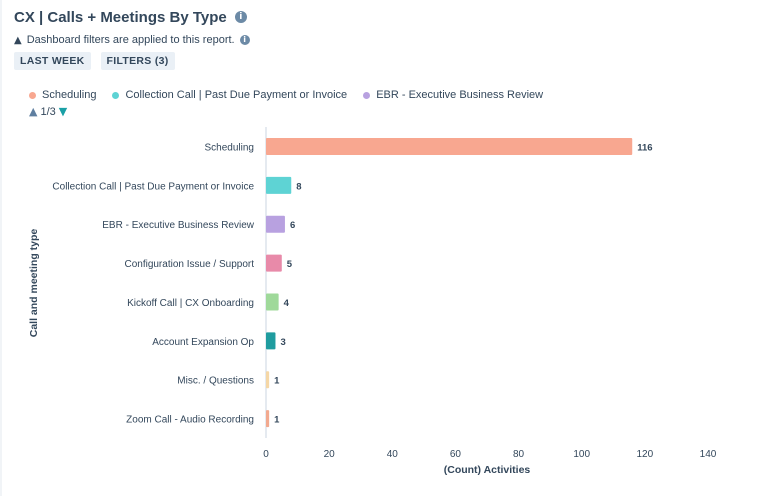 The width and height of the screenshot is (766, 496). What do you see at coordinates (1, 248) in the screenshot?
I see `left-edge` at bounding box center [1, 248].